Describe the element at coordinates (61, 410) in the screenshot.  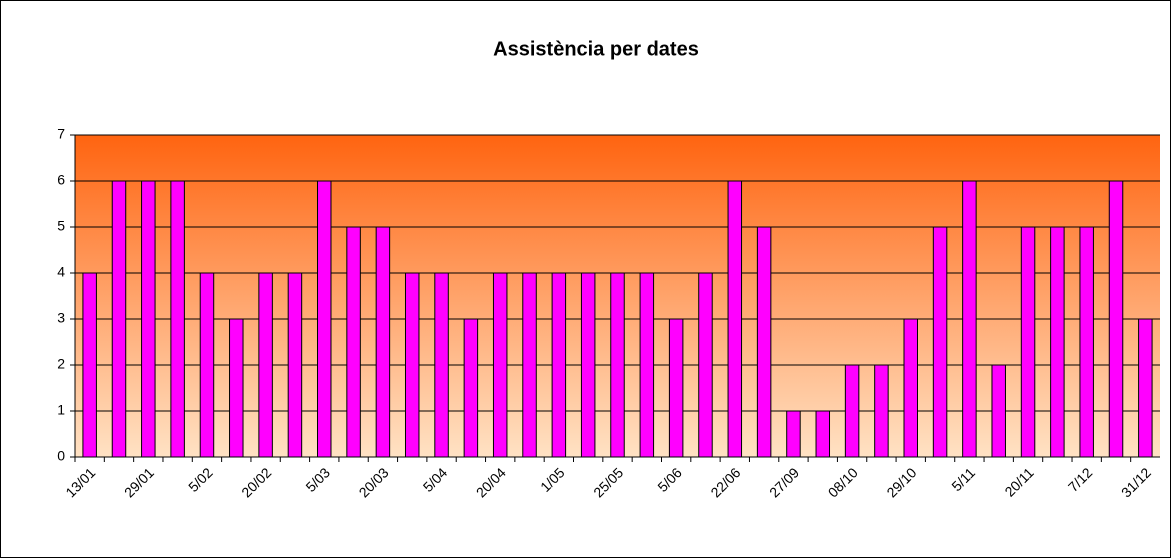
I see `y-tick-label: 1` at that location.